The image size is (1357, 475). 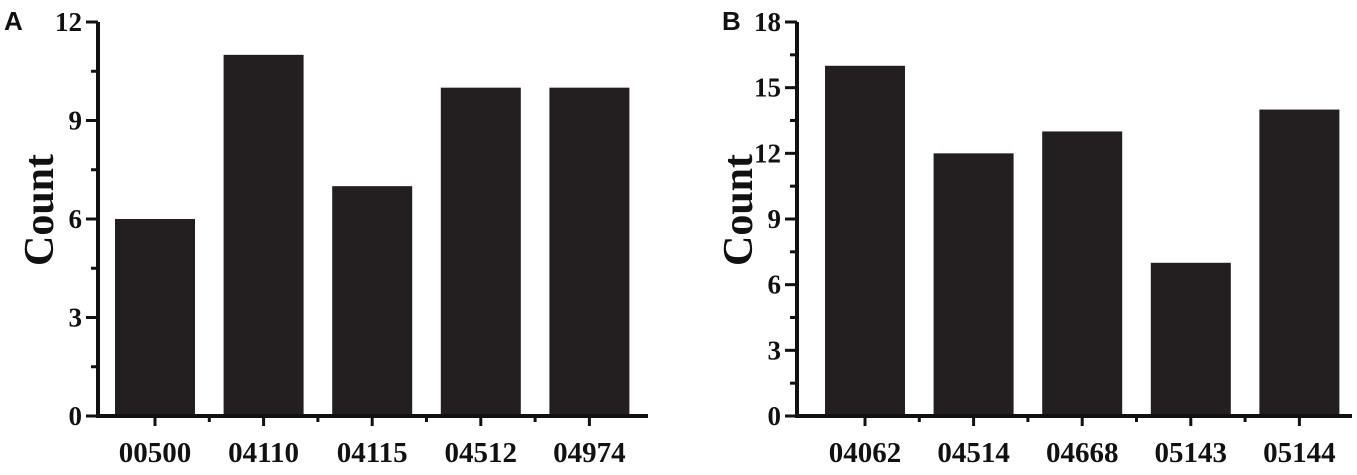 What do you see at coordinates (1299, 453) in the screenshot?
I see `x-tick-label-b-05144: 05144` at bounding box center [1299, 453].